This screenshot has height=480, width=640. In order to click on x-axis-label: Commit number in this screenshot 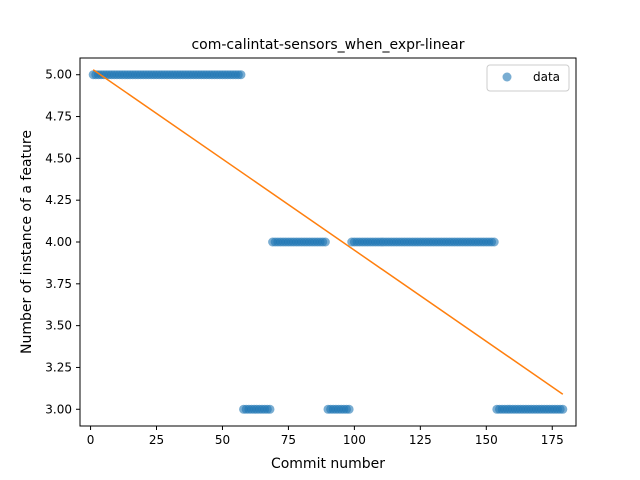, I will do `click(328, 464)`.